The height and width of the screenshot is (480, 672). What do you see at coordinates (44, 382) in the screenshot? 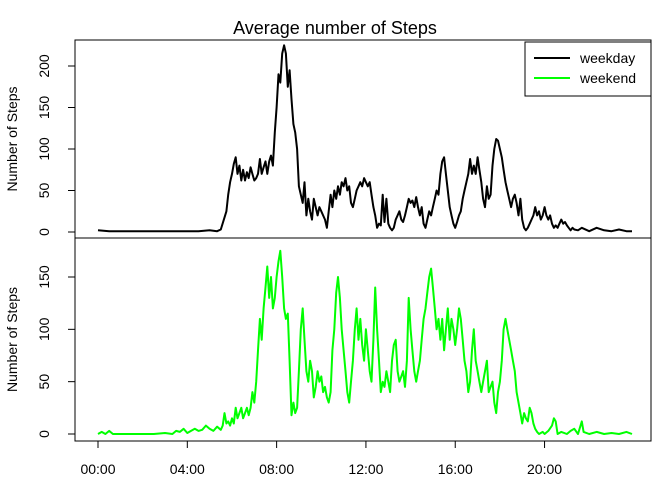
I see `y-tick-label-weekend-1: 50` at bounding box center [44, 382].